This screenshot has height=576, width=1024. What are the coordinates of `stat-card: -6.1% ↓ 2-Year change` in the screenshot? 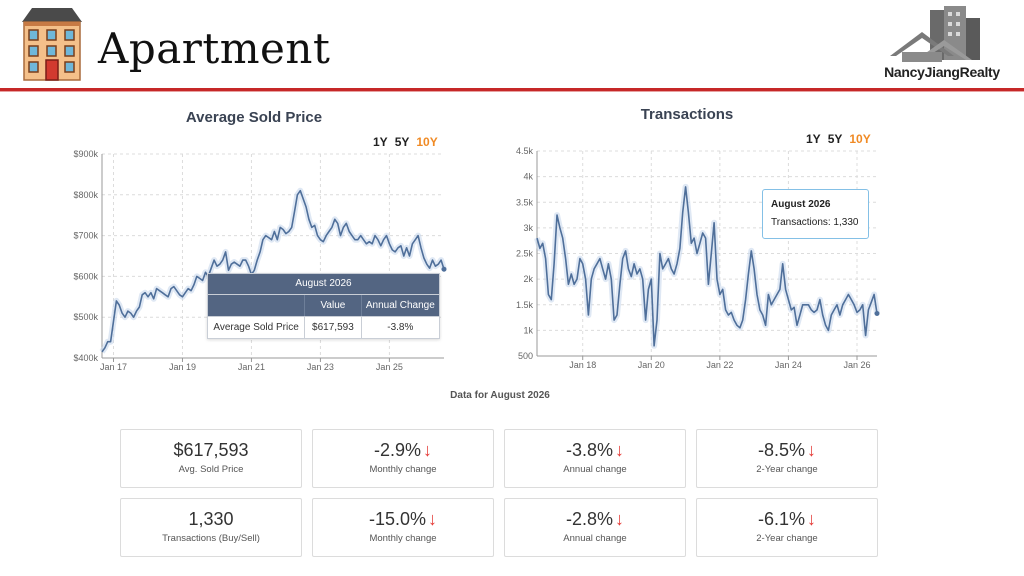 It's located at (787, 527).